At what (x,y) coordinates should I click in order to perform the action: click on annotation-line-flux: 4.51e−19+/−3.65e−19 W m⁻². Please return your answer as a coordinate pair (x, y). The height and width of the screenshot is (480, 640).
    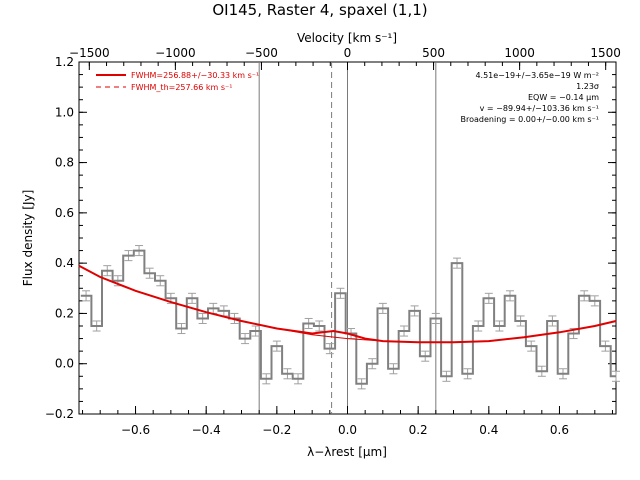
    Looking at the image, I should click on (537, 75).